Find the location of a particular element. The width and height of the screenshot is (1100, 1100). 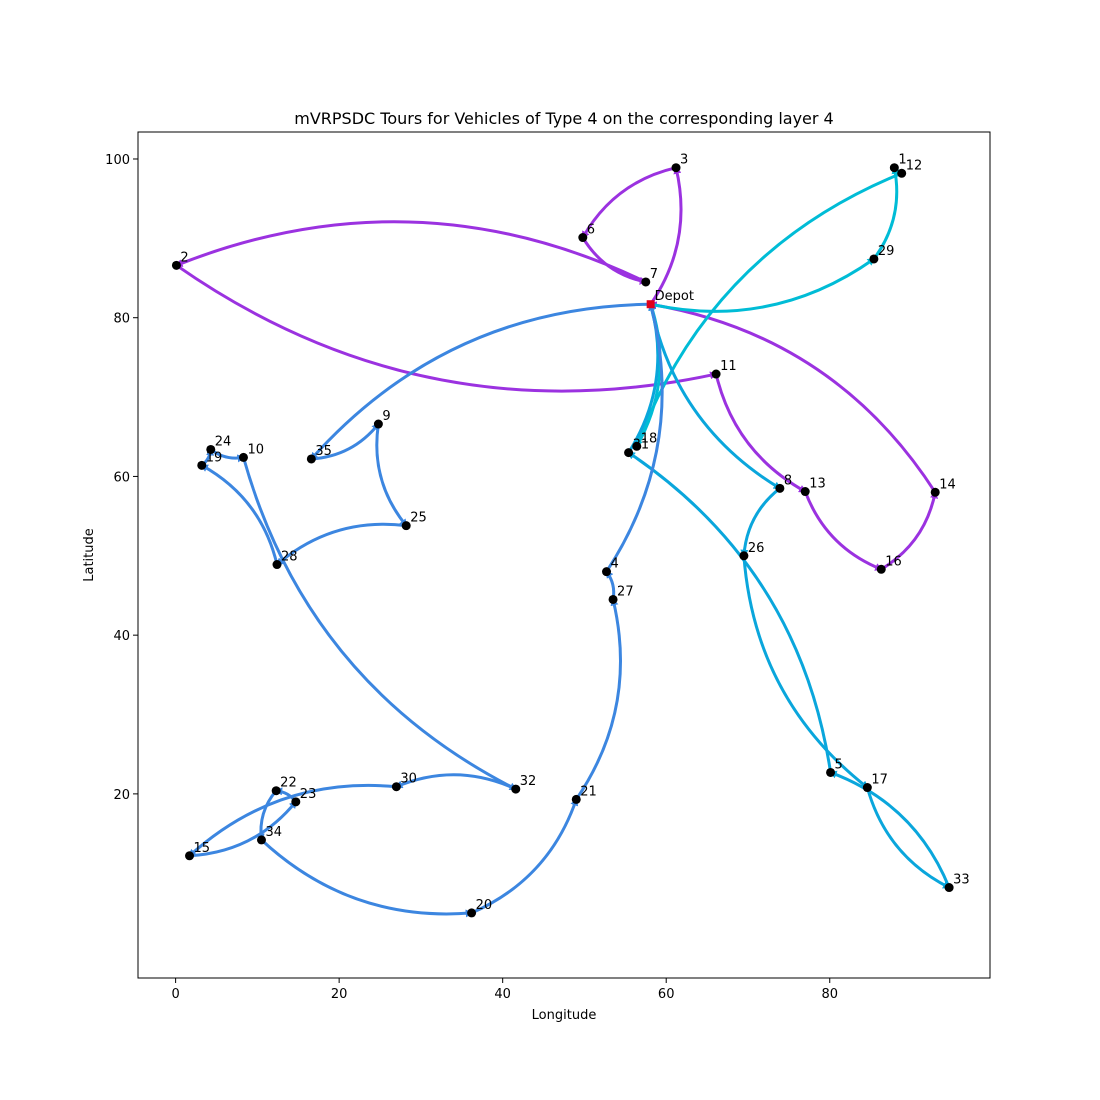

customer-node-label: 5 is located at coordinates (839, 764).